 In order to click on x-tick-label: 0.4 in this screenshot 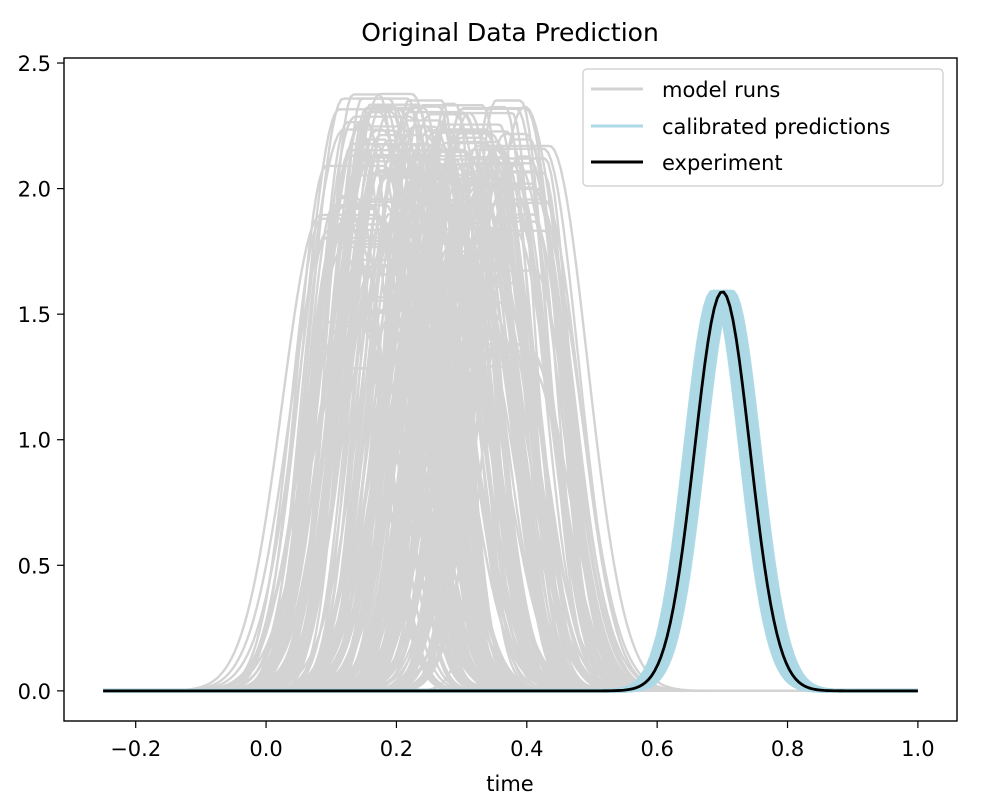, I will do `click(526, 749)`.